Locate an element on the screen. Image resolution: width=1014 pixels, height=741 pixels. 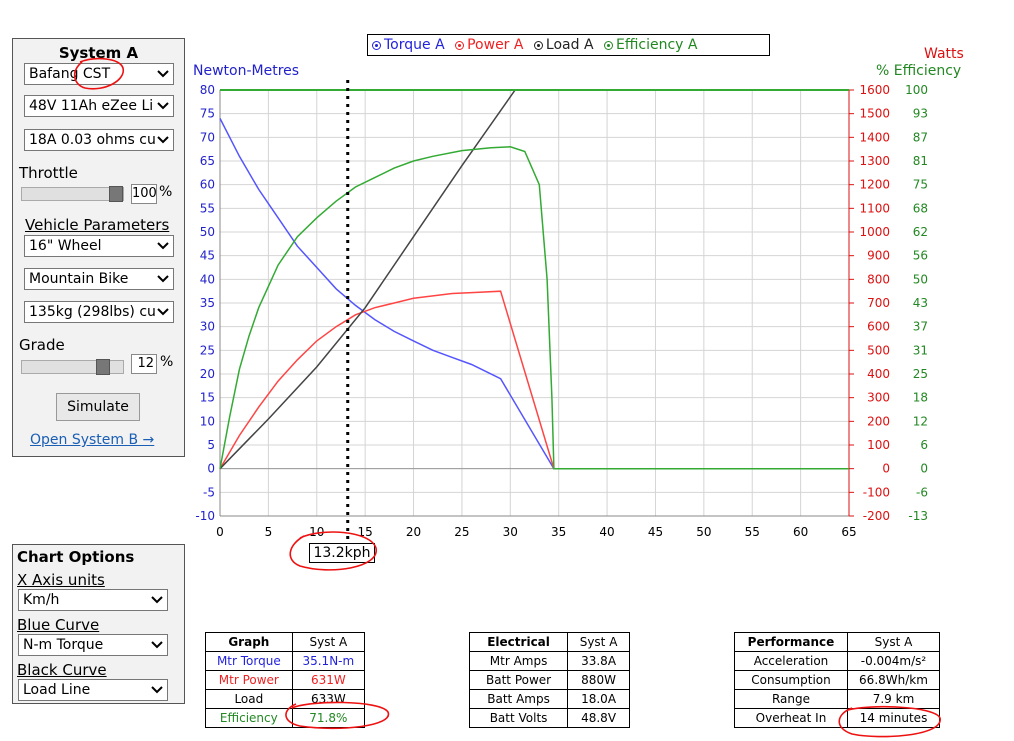
efficiency-tick-label: 31 is located at coordinates (920, 350).